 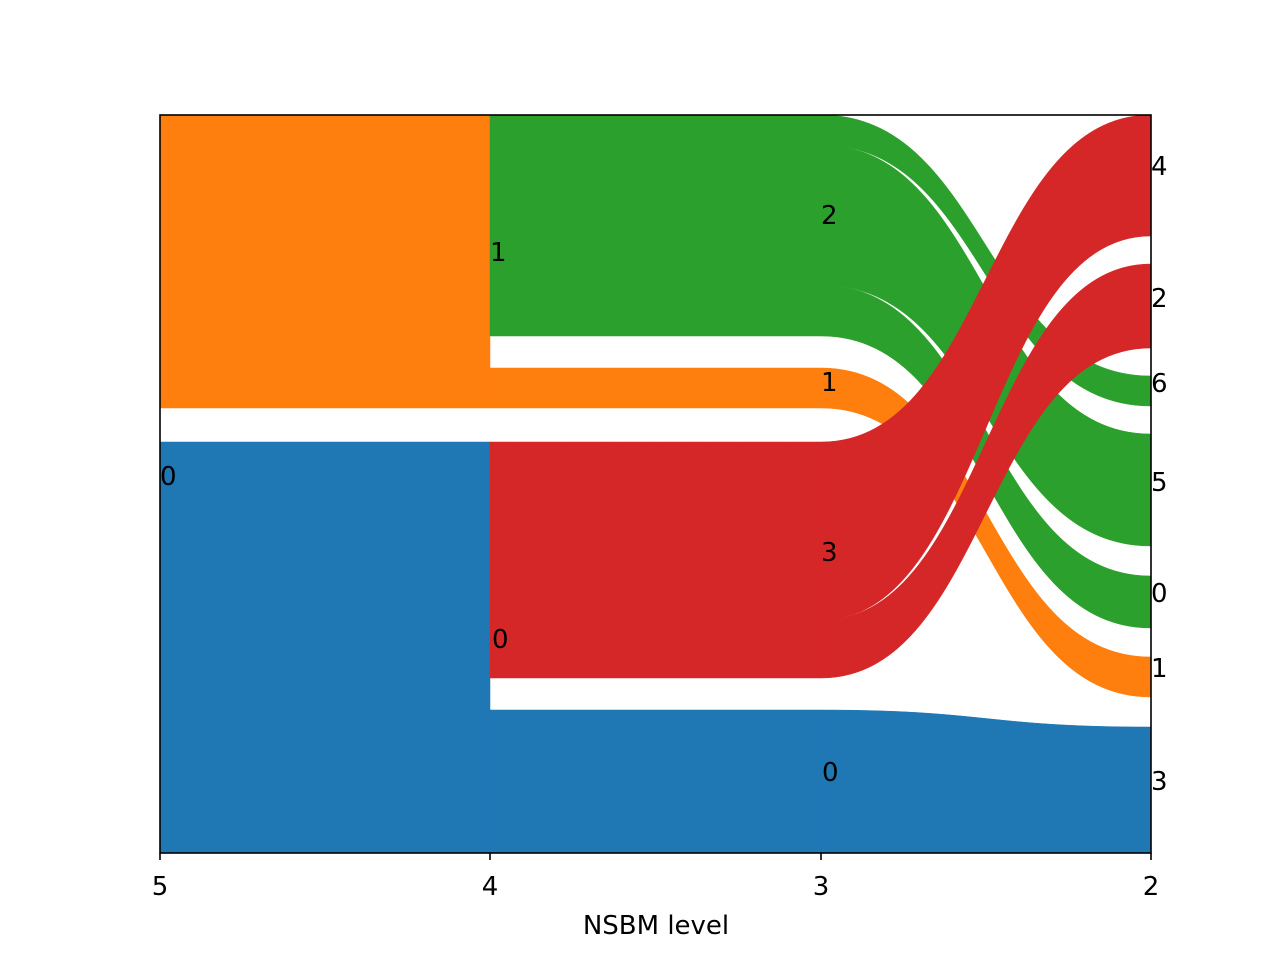 I want to click on x-tick-label: 3, so click(x=821, y=887).